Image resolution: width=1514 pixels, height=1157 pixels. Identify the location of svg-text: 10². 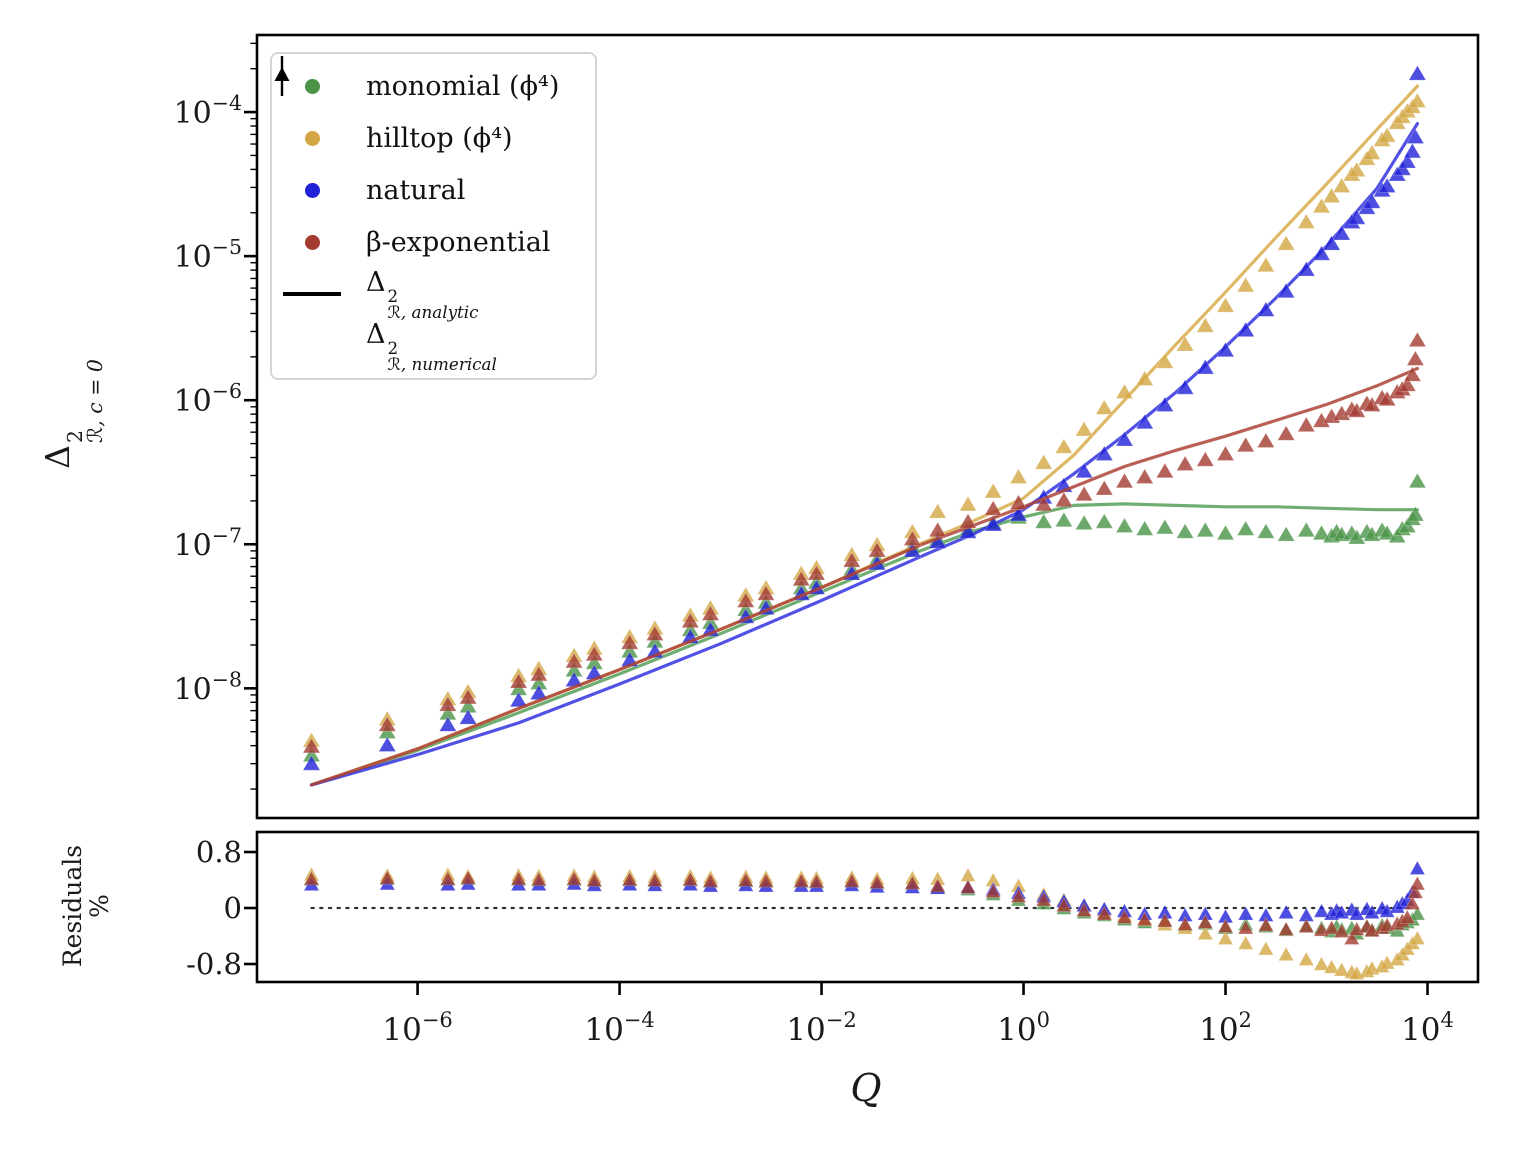
(1225, 1028).